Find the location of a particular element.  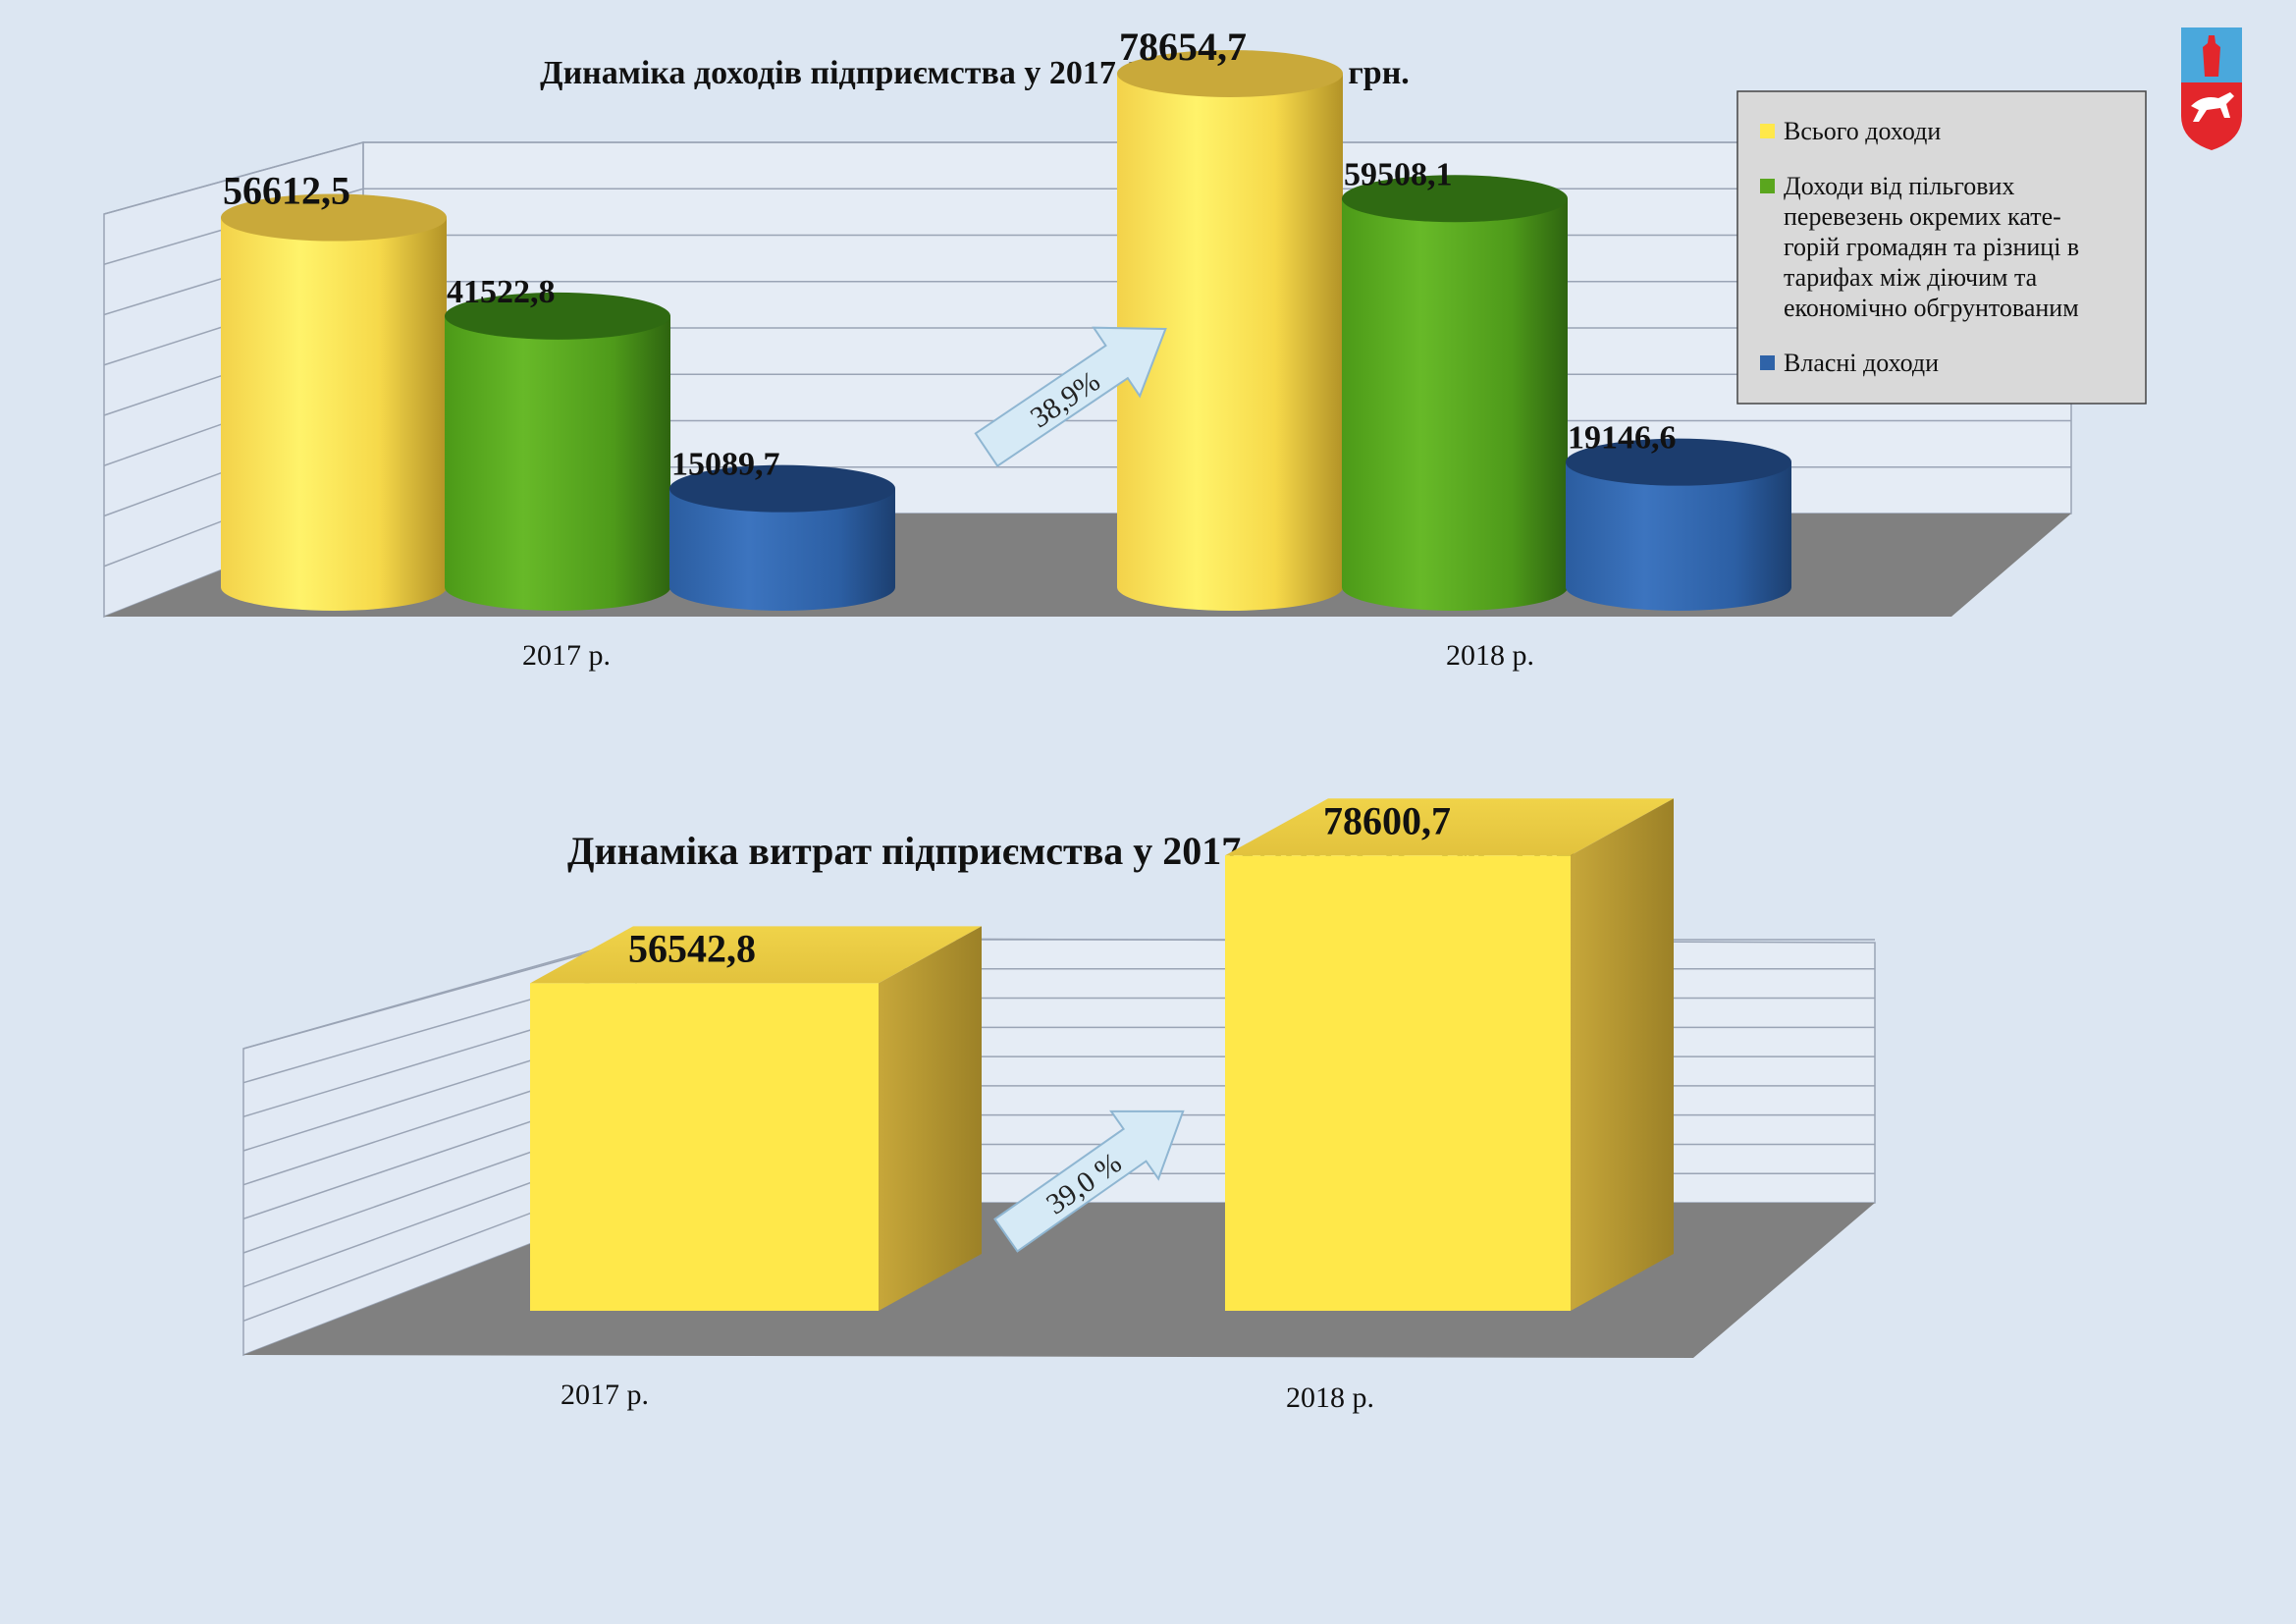

legend-entry: Всього доходи is located at coordinates (1851, 131).